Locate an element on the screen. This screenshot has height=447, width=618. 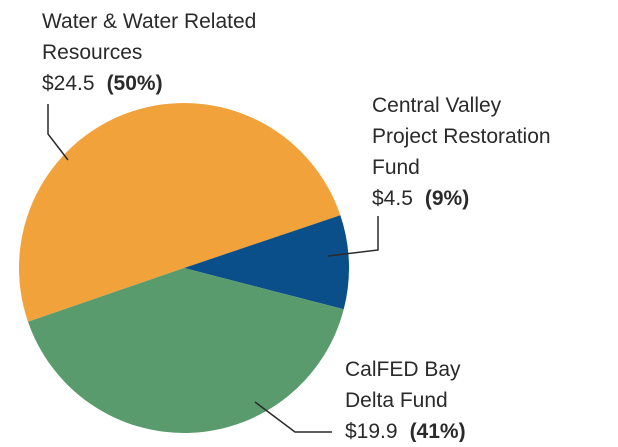
slice-label: Water & Water Related is located at coordinates (149, 21).